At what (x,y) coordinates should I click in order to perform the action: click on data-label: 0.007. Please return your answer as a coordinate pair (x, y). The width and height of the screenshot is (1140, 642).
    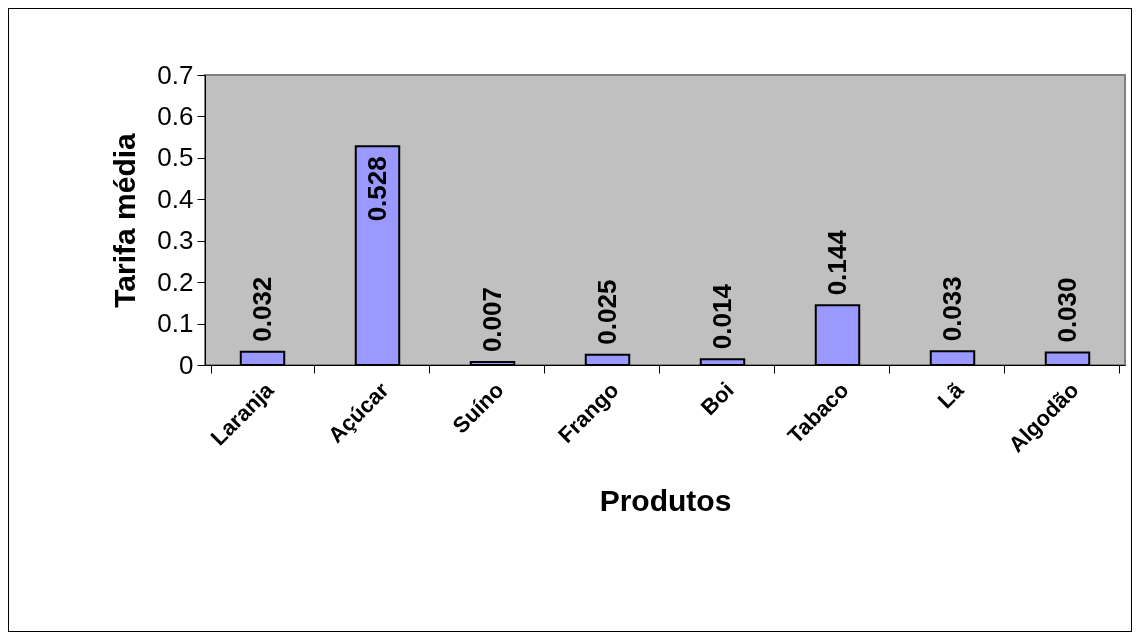
    Looking at the image, I should click on (491, 320).